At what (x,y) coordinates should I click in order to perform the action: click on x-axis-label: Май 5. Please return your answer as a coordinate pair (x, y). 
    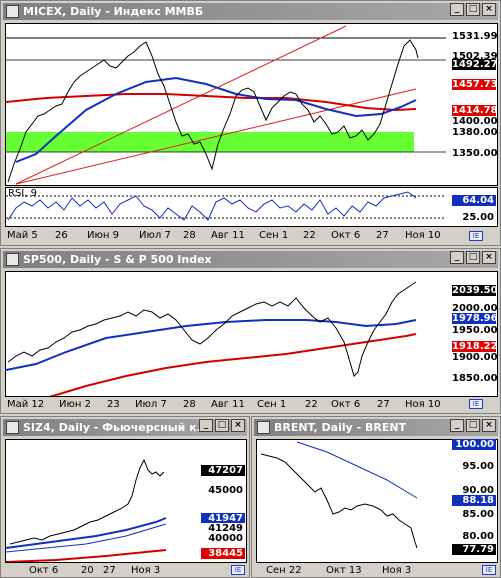
    Looking at the image, I should click on (22, 235).